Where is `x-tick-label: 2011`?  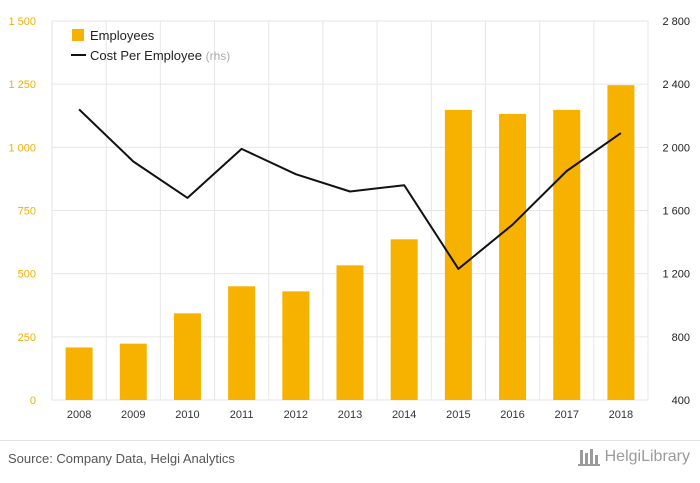 x-tick-label: 2011 is located at coordinates (242, 415).